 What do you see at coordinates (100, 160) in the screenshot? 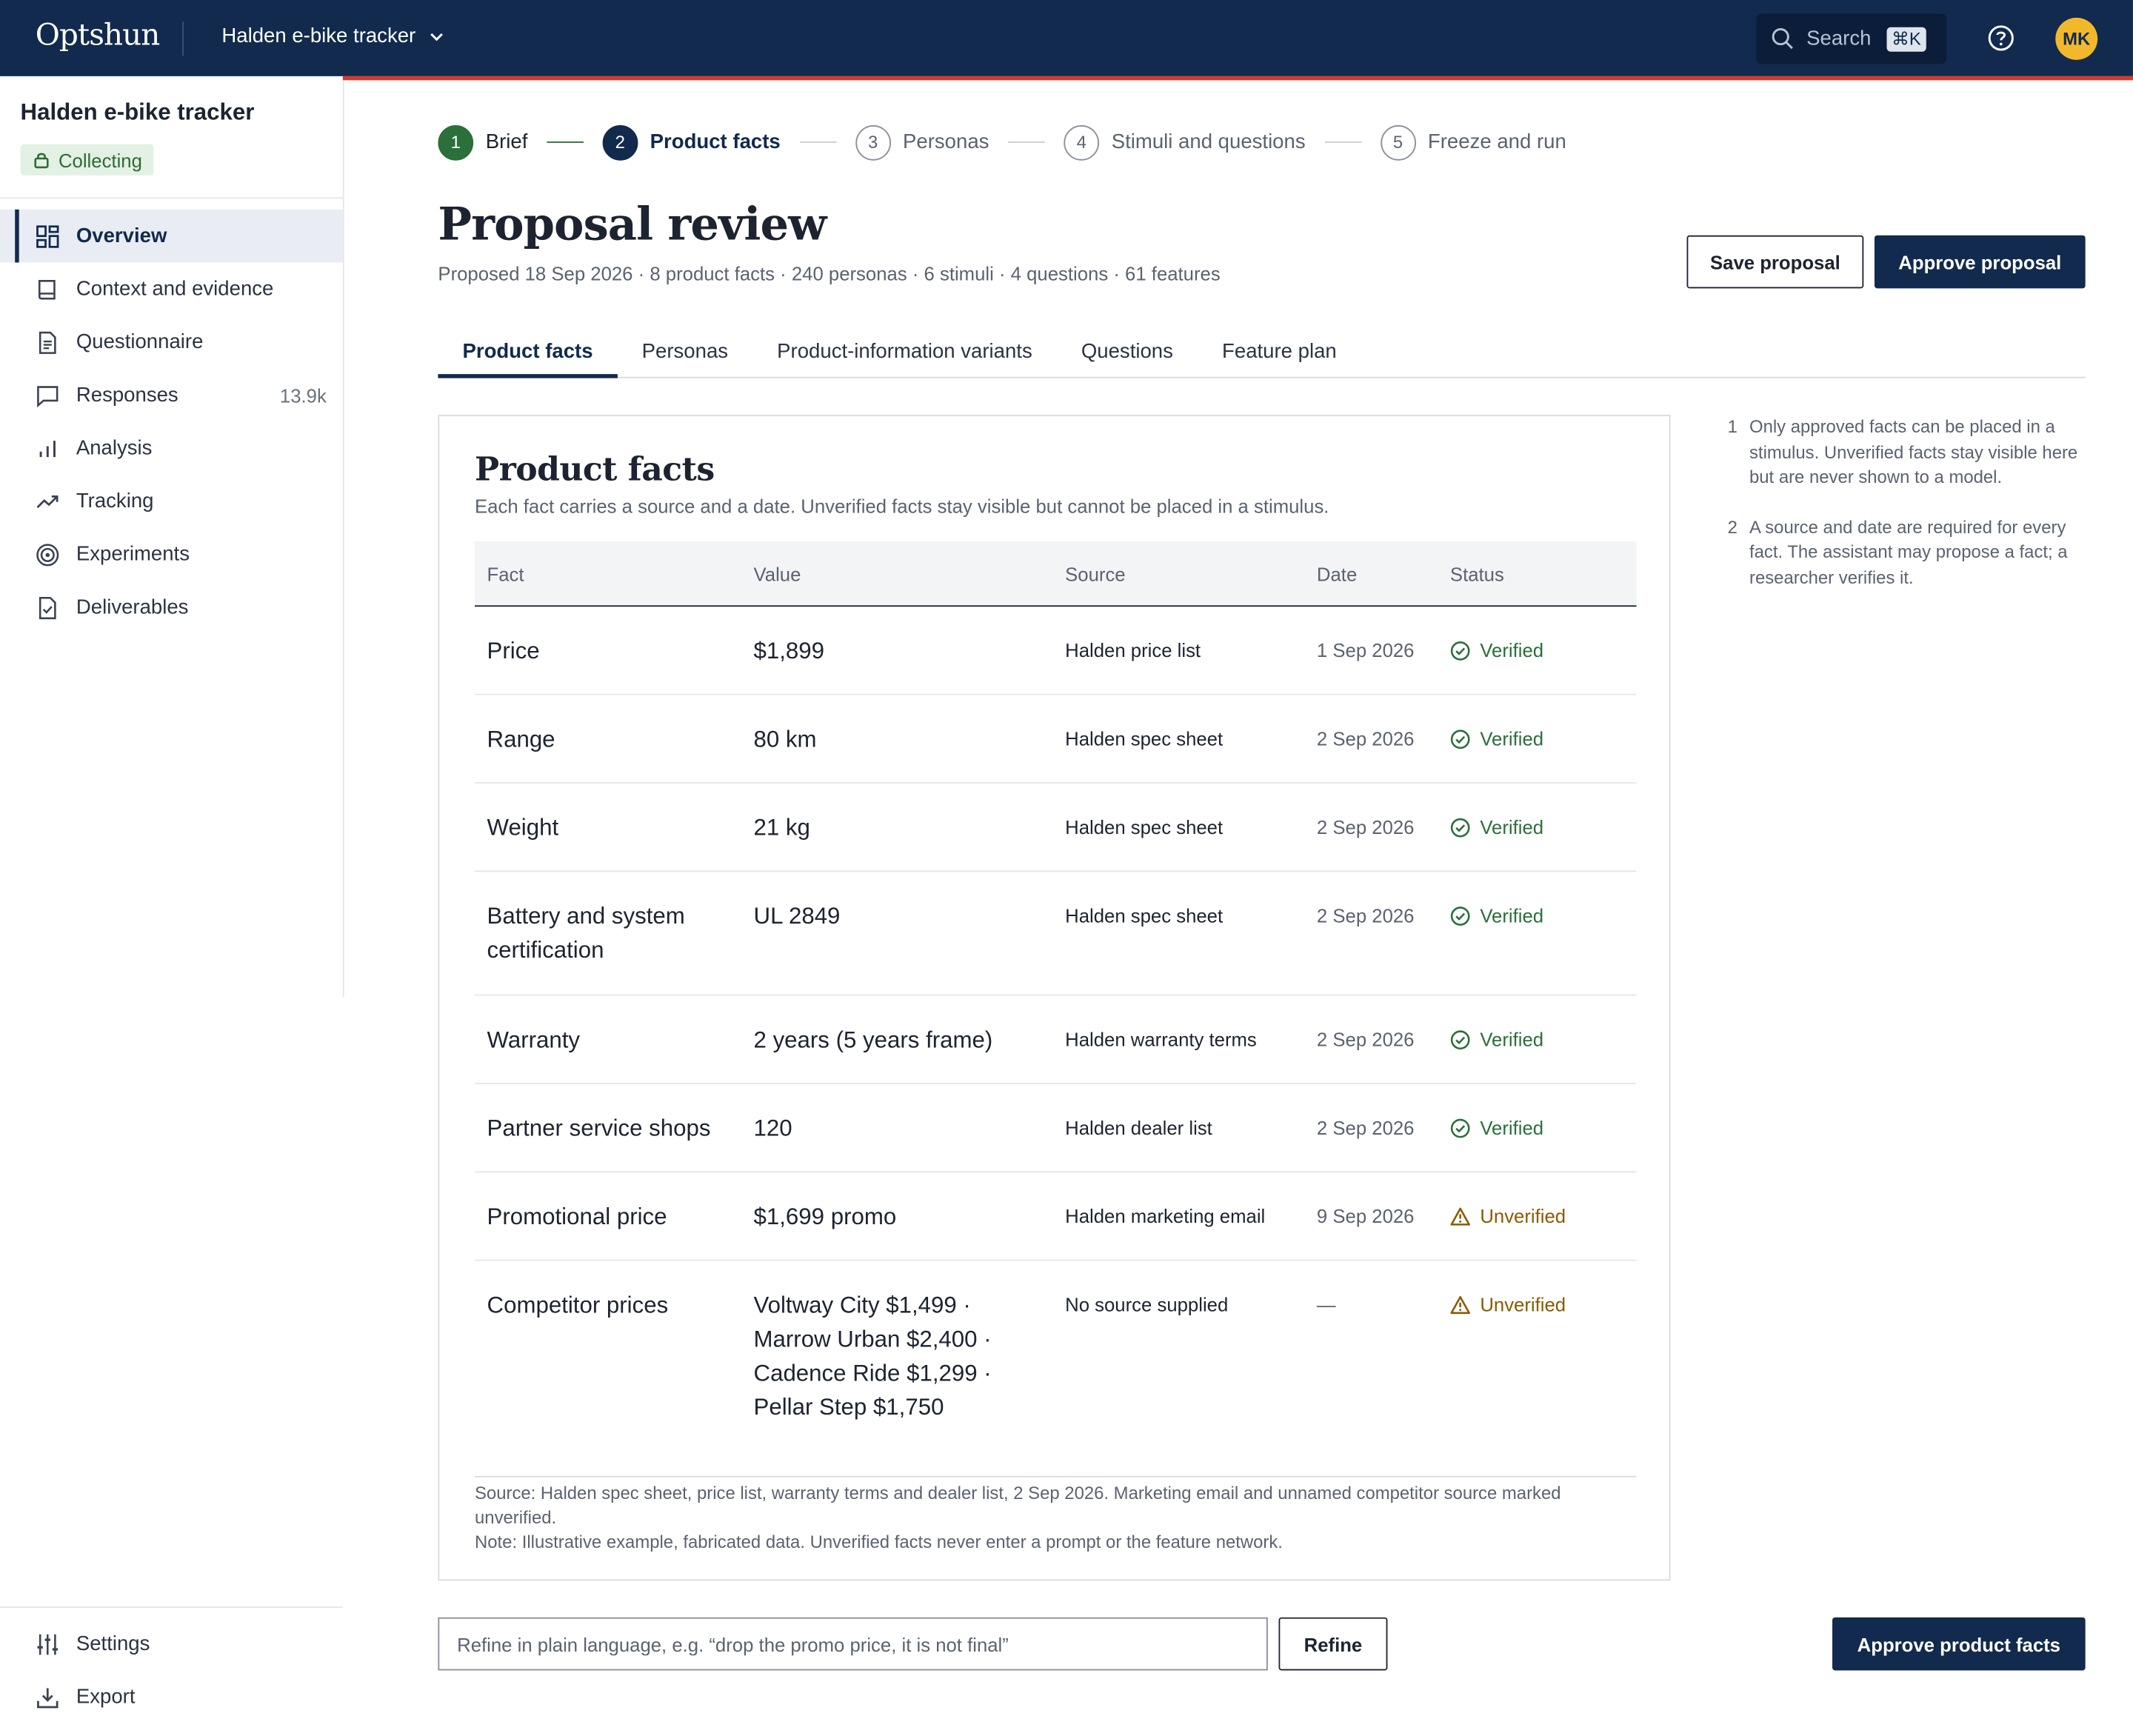
I see `status-badge-label: Collecting` at bounding box center [100, 160].